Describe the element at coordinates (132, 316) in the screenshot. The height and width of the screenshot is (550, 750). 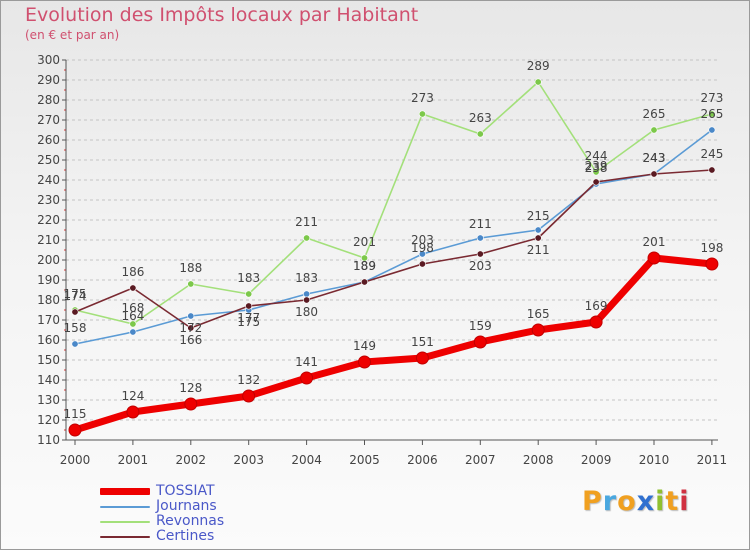
I see `data-label-journans-2001: 164` at that location.